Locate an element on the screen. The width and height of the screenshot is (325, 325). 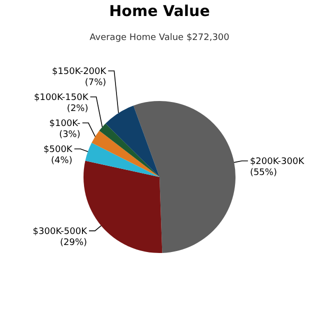
slice-label: $200K-300K is located at coordinates (278, 161).